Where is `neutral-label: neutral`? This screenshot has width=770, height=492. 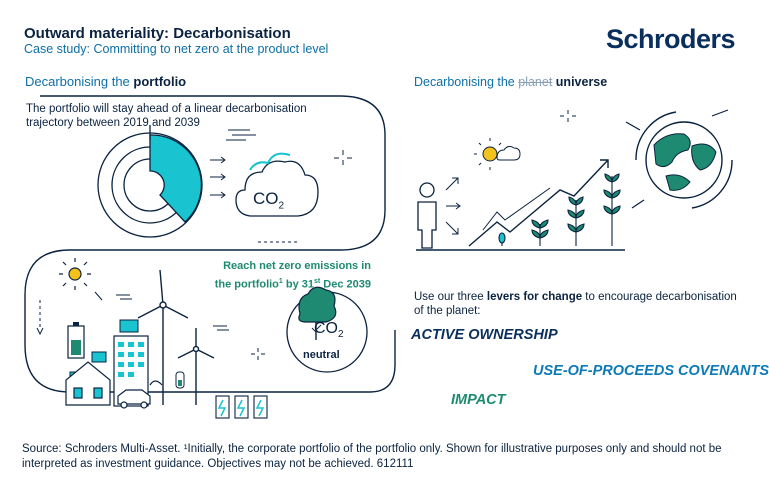
neutral-label: neutral is located at coordinates (321, 355).